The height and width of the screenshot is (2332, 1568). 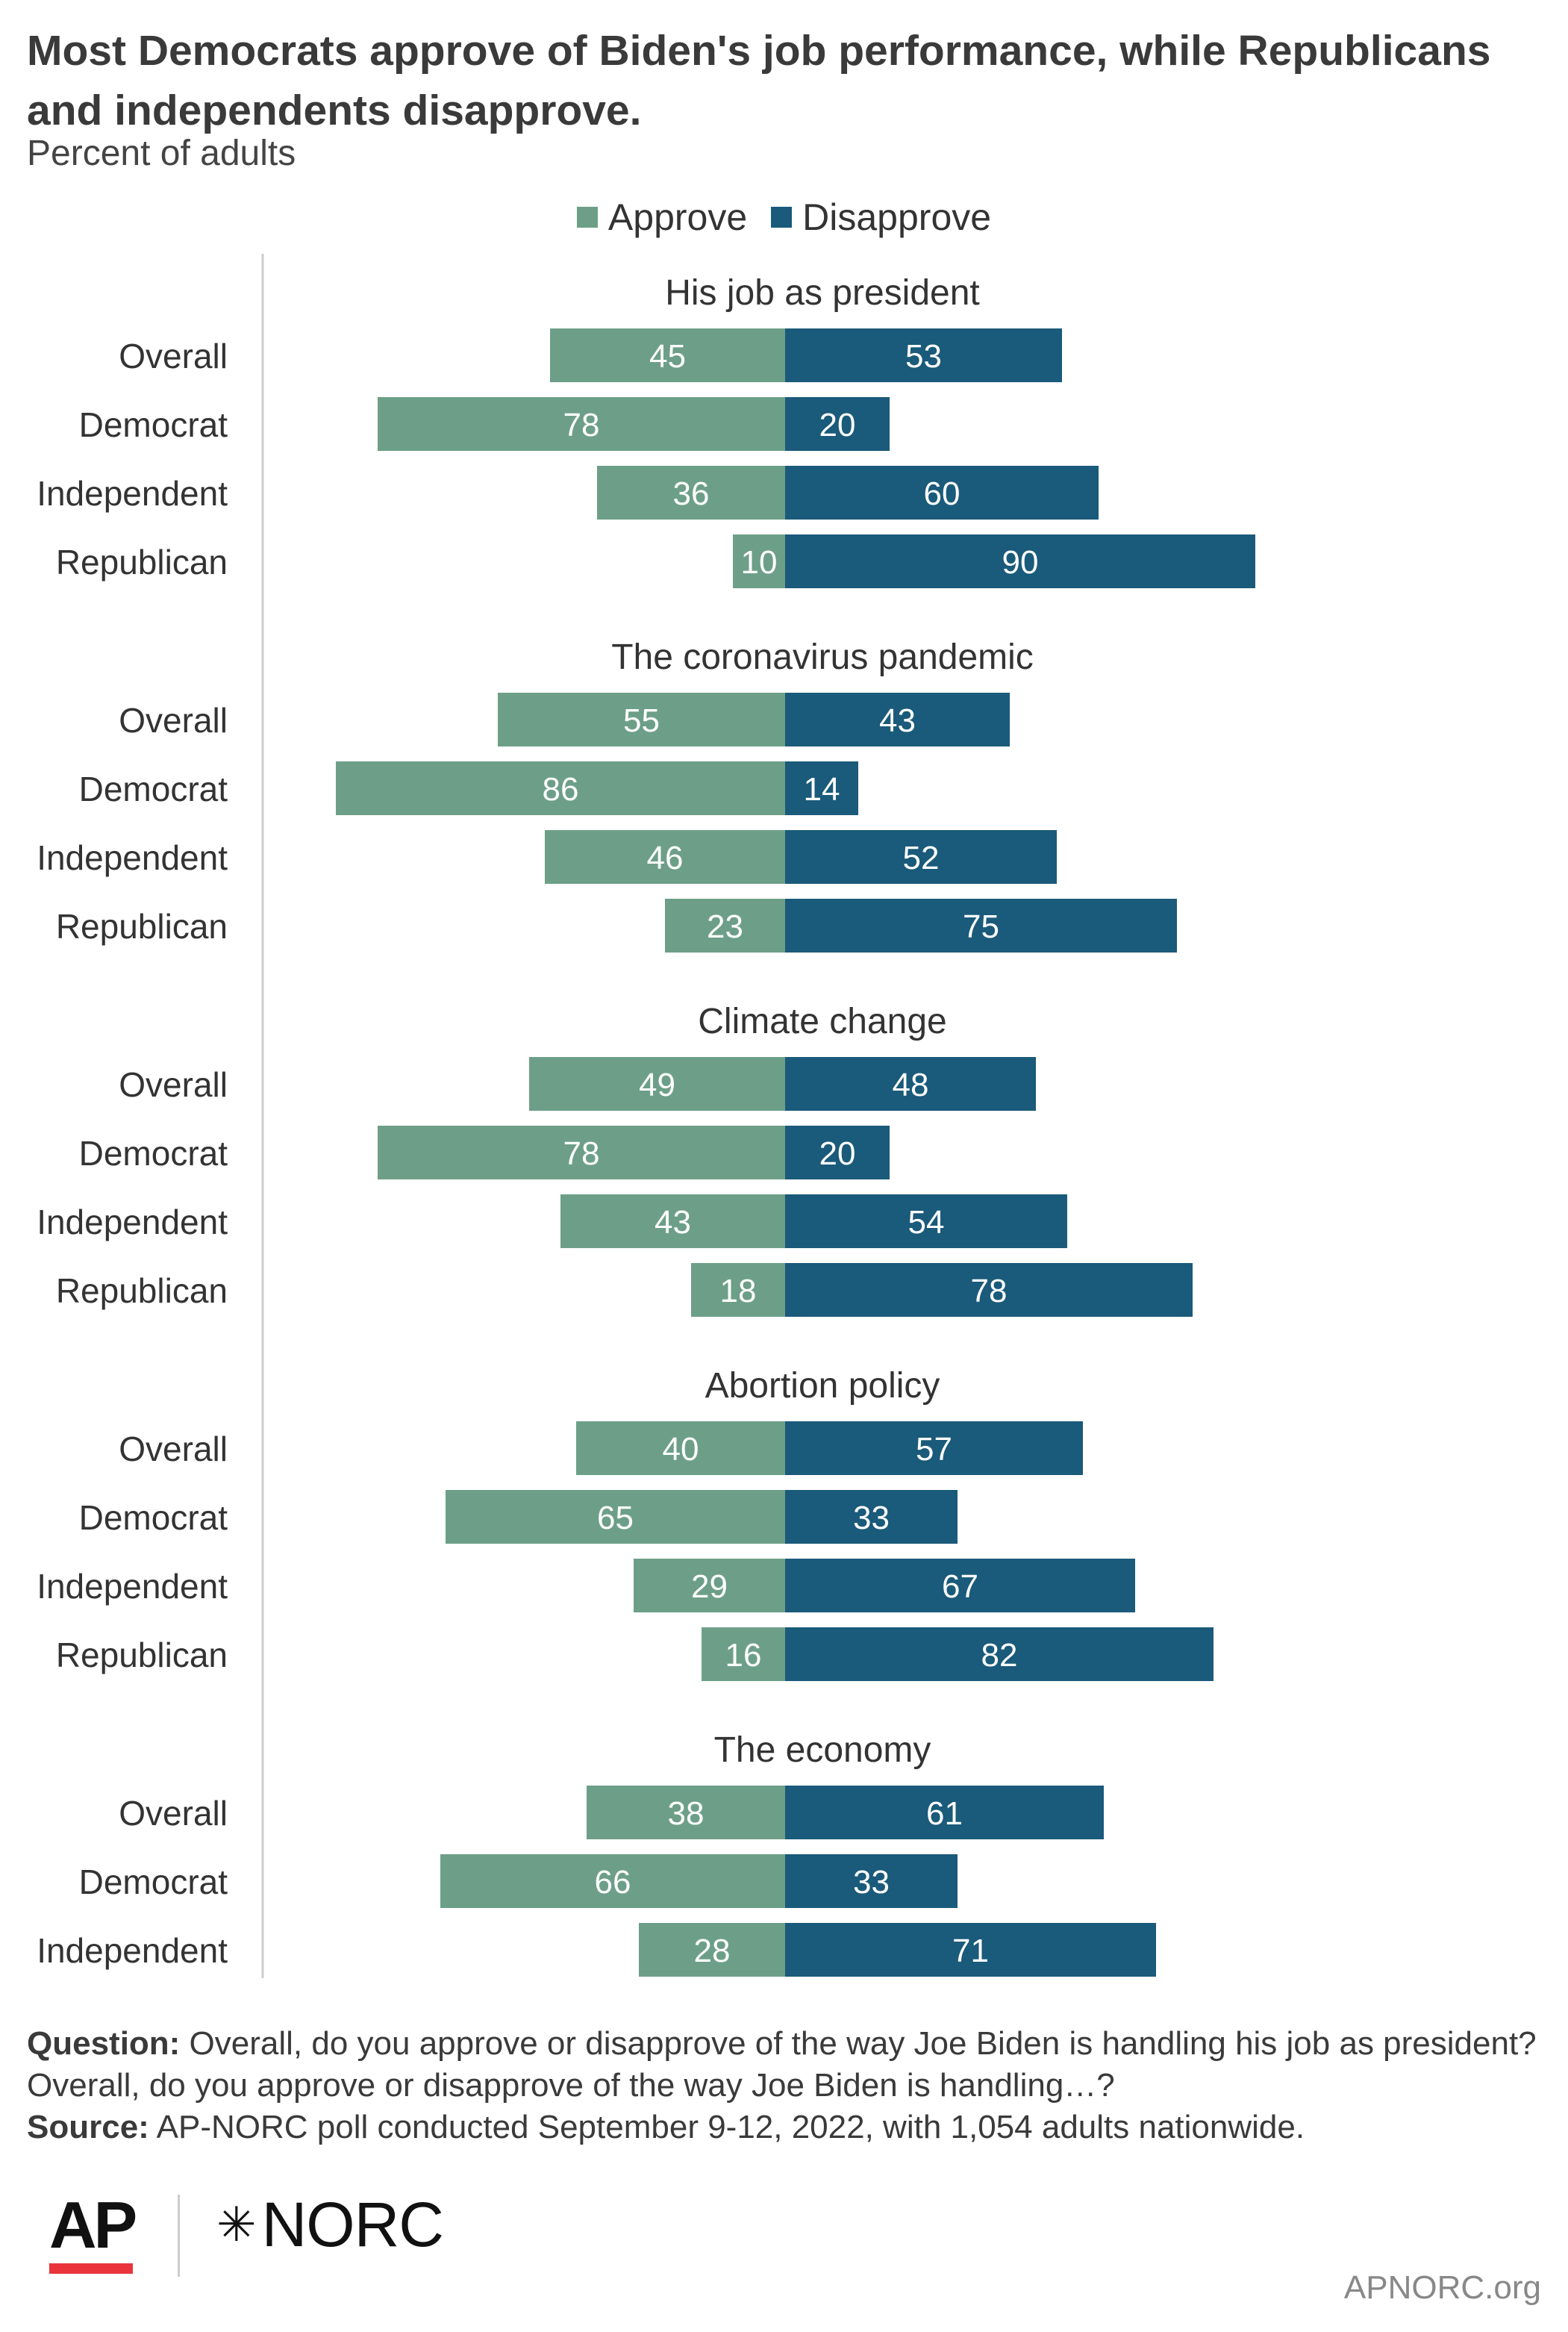 What do you see at coordinates (823, 1021) in the screenshot?
I see `group-title: Climate change` at bounding box center [823, 1021].